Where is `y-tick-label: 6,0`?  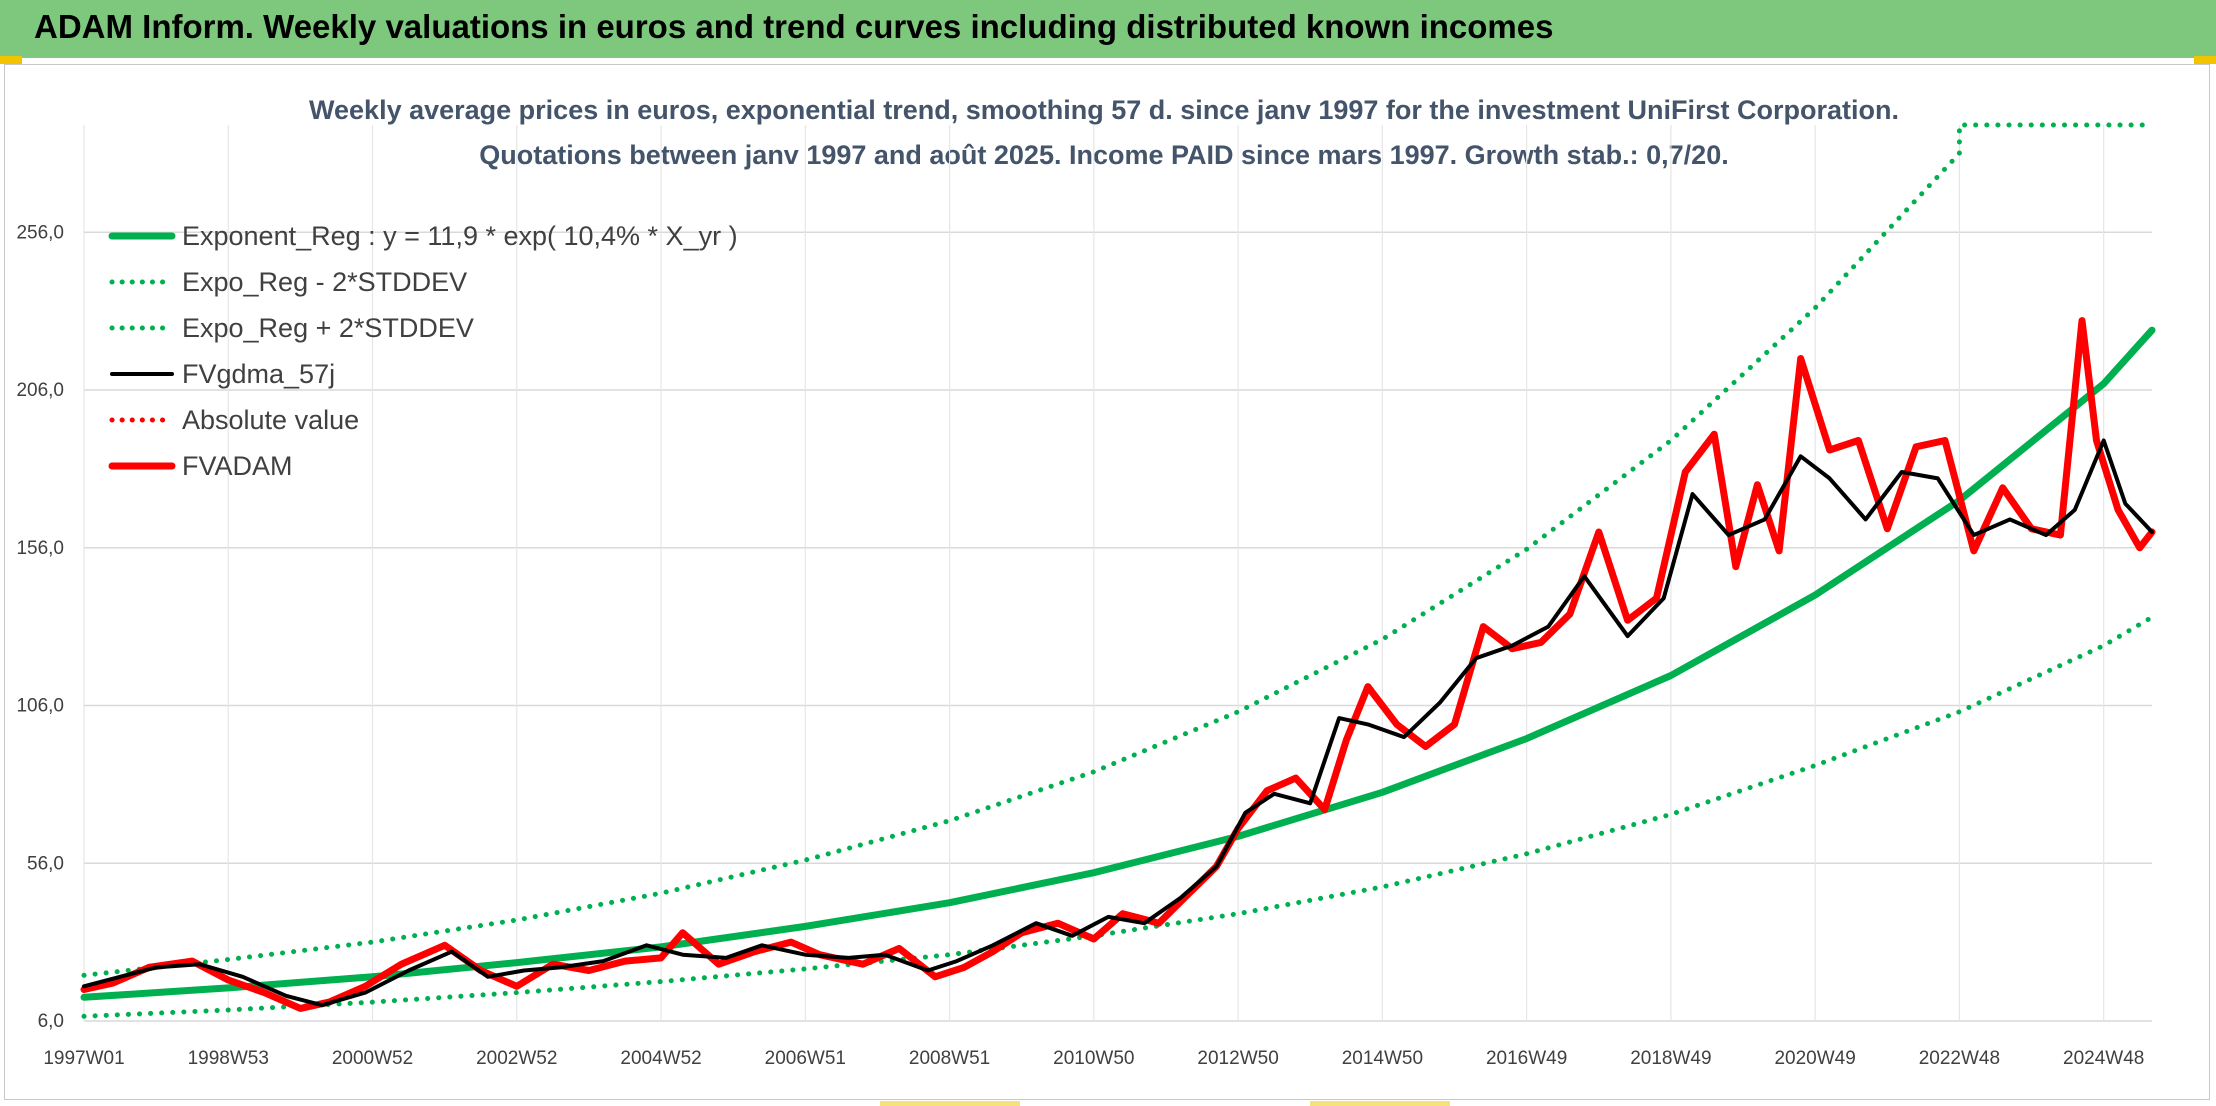 y-tick-label: 6,0 is located at coordinates (51, 1021).